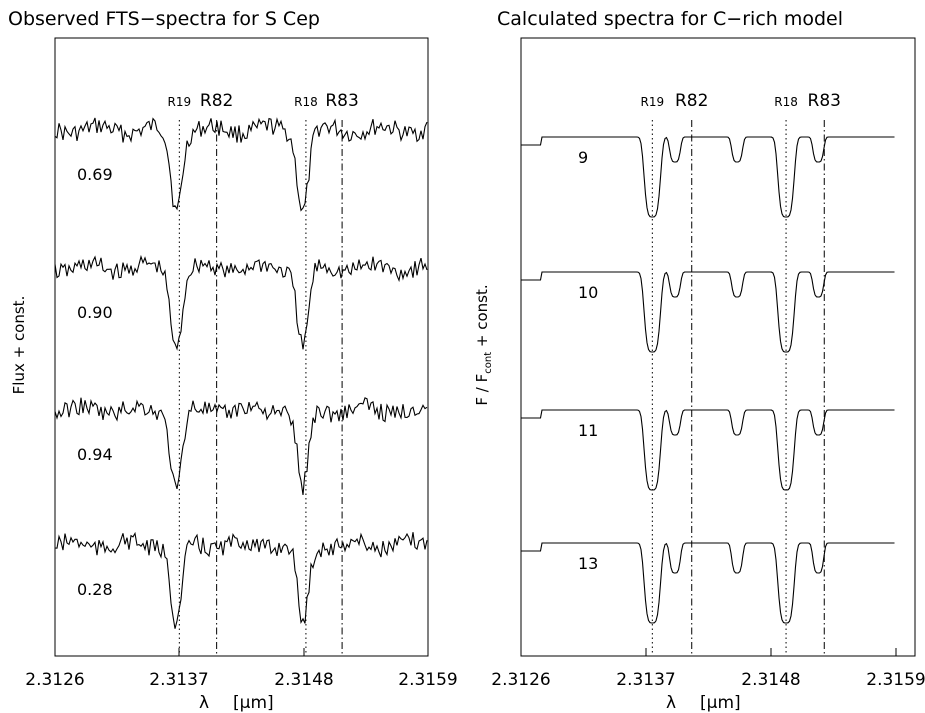 This screenshot has width=925, height=713. What do you see at coordinates (164, 19) in the screenshot?
I see `chart-title: Observed FTS−spectra for S Cep` at bounding box center [164, 19].